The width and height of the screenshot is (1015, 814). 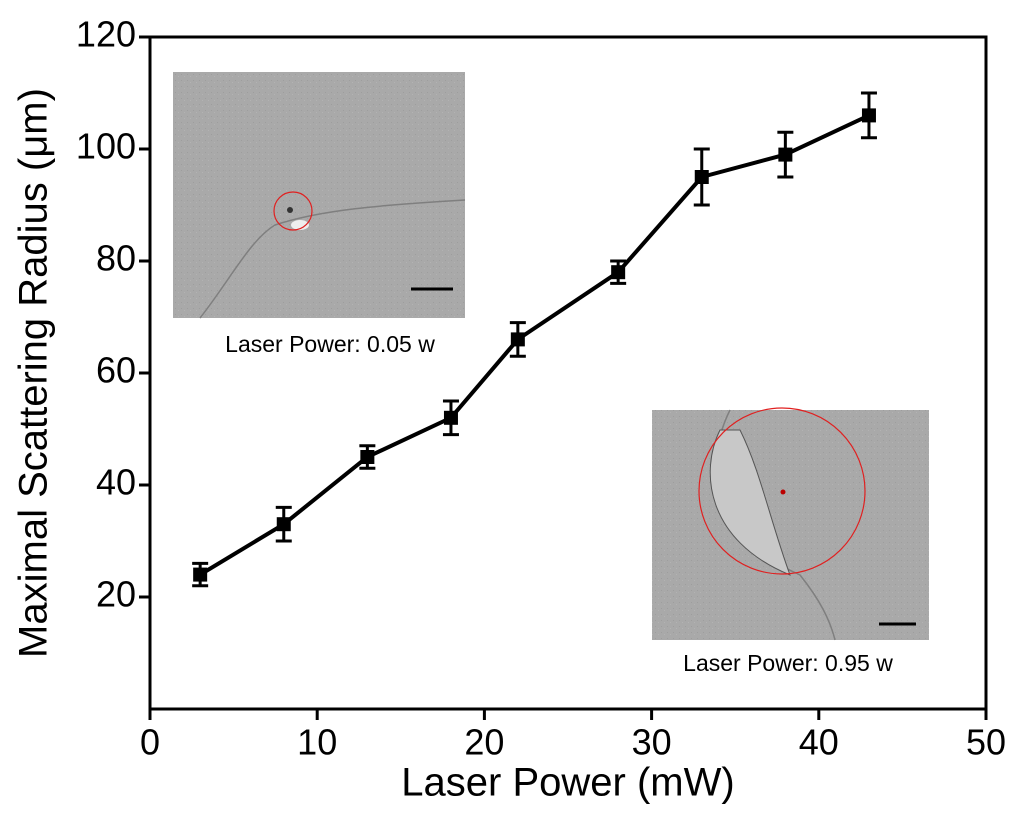 I want to click on inset-image-low, so click(x=319, y=195).